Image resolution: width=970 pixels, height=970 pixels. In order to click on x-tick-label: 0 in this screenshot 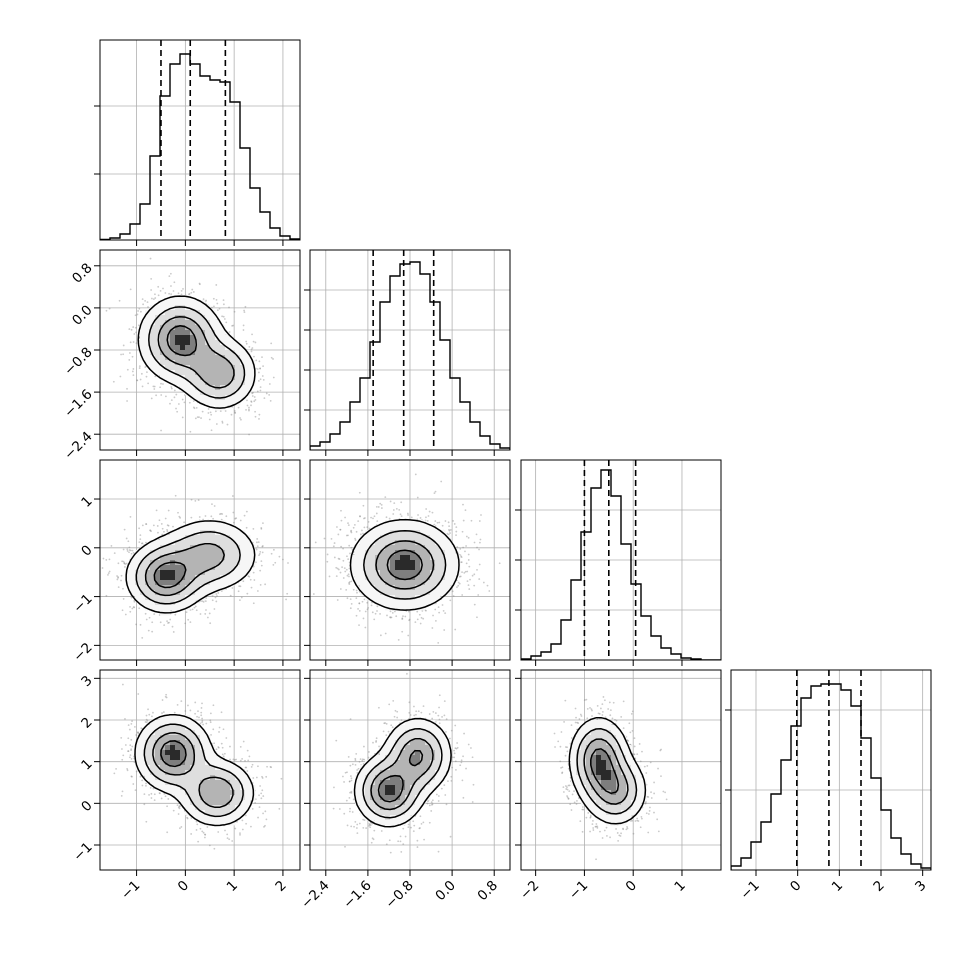, I will do `click(795, 886)`.